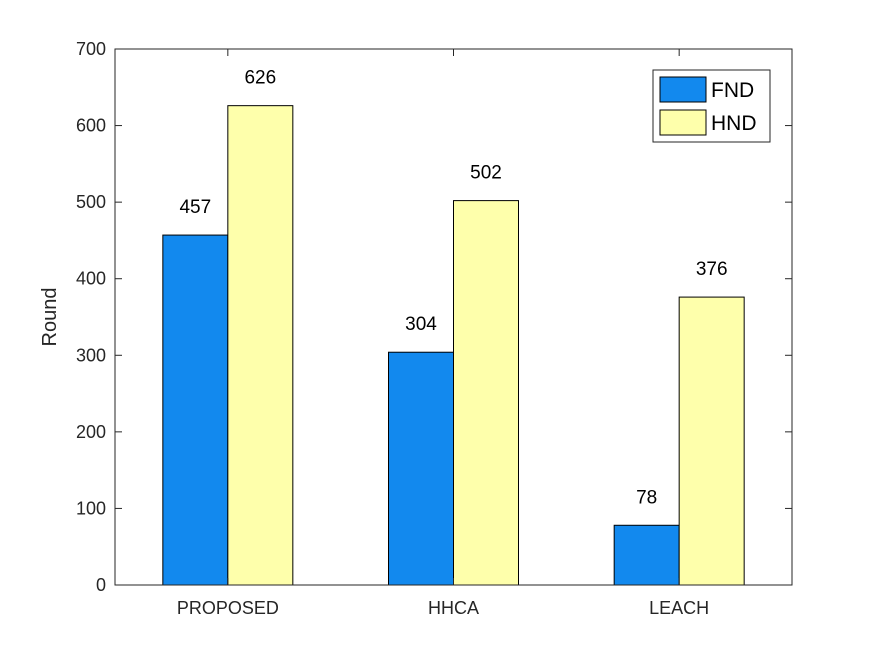 This screenshot has height=656, width=875. Describe the element at coordinates (711, 106) in the screenshot. I see `legend: FND HND` at that location.